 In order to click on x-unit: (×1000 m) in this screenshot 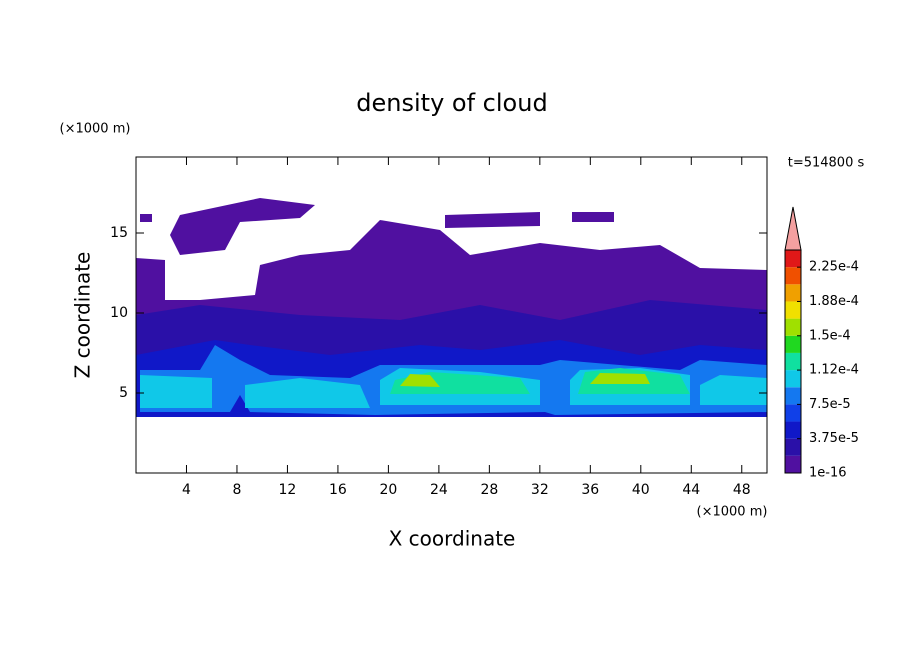, I will do `click(732, 512)`.